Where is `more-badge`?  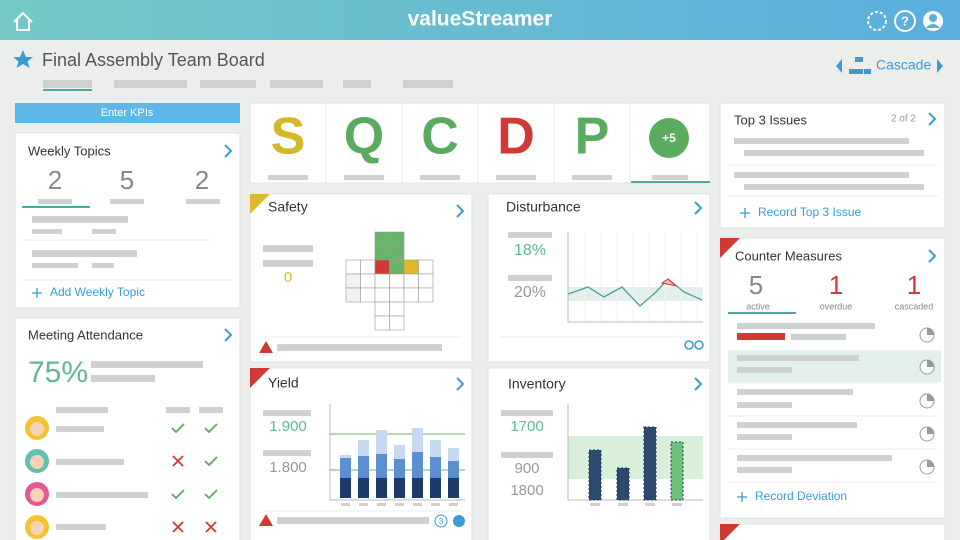 more-badge is located at coordinates (669, 138).